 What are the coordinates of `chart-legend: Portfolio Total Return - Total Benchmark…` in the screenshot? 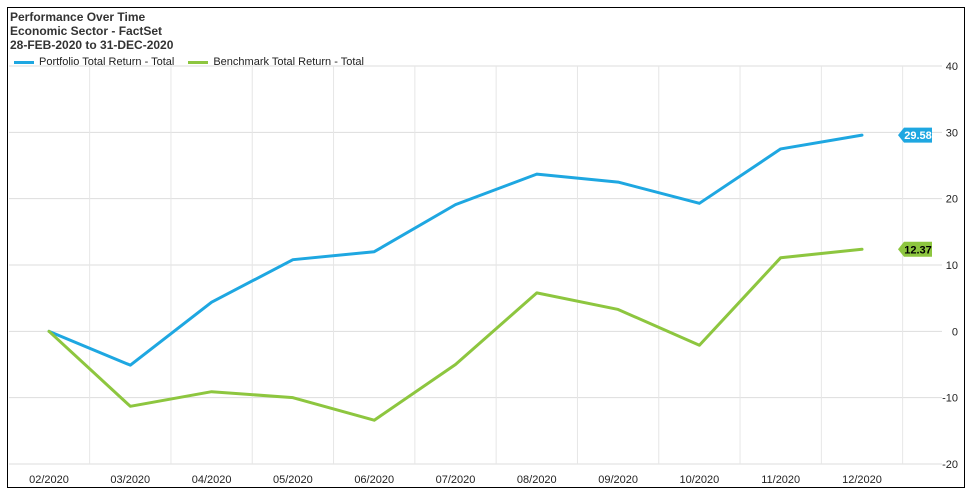 It's located at (189, 62).